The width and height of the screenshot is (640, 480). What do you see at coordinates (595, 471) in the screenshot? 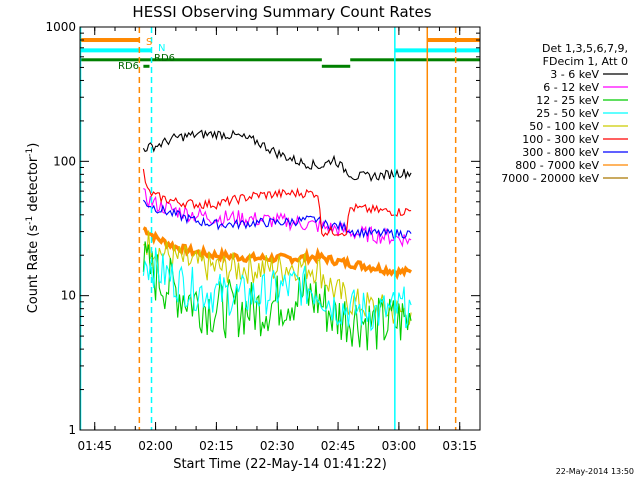
I see `timestamp: 22-May-2014 13:50` at bounding box center [595, 471].